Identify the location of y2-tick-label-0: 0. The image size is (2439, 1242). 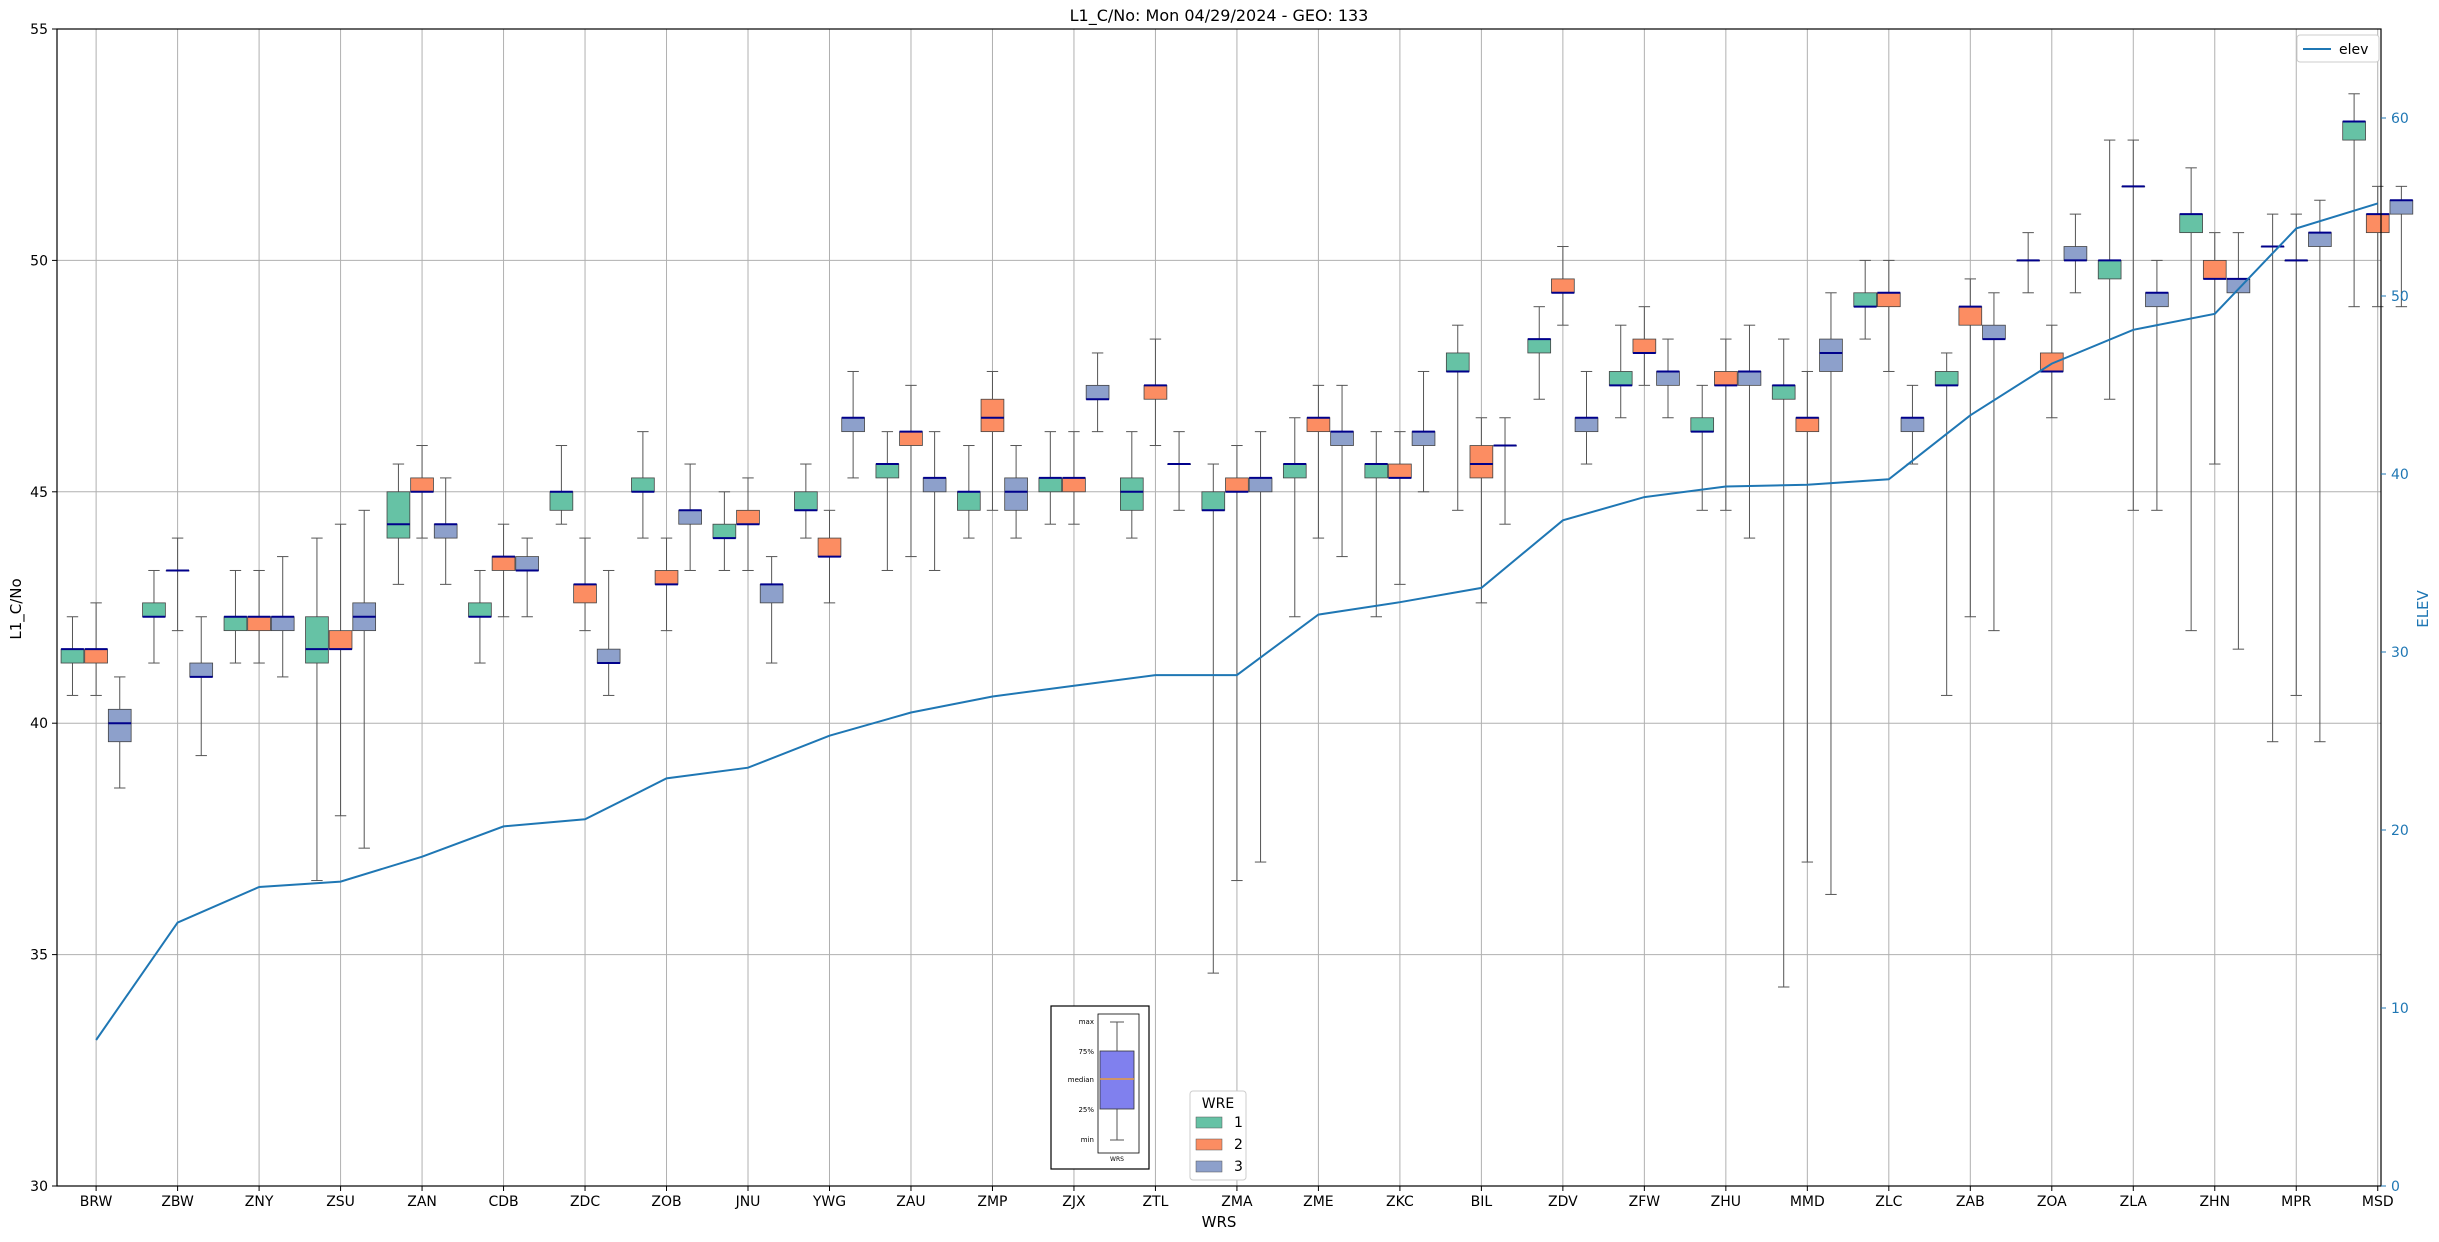
(2395, 1187).